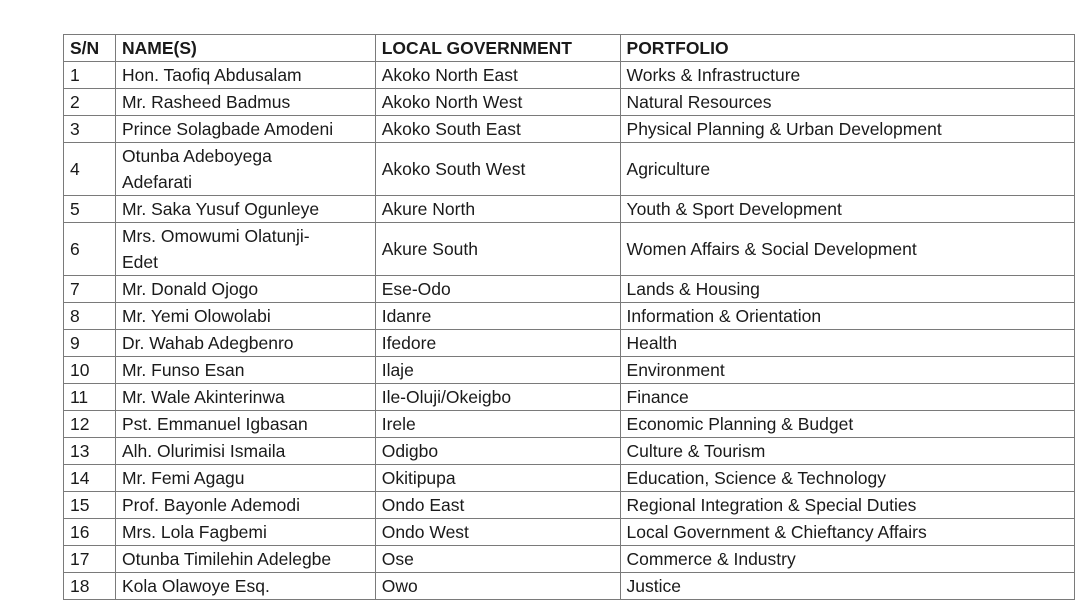  I want to click on cell-local-government: Ose, so click(497, 559).